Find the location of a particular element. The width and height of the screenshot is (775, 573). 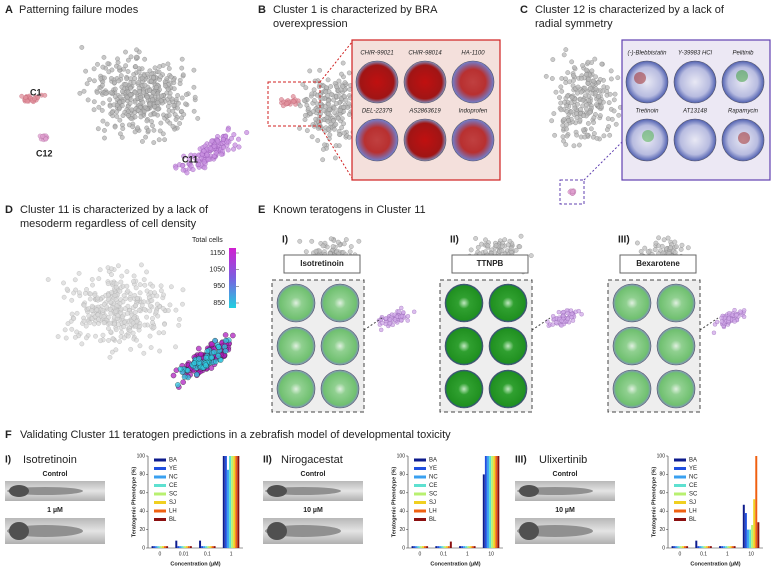

fish-head is located at coordinates (277, 491).